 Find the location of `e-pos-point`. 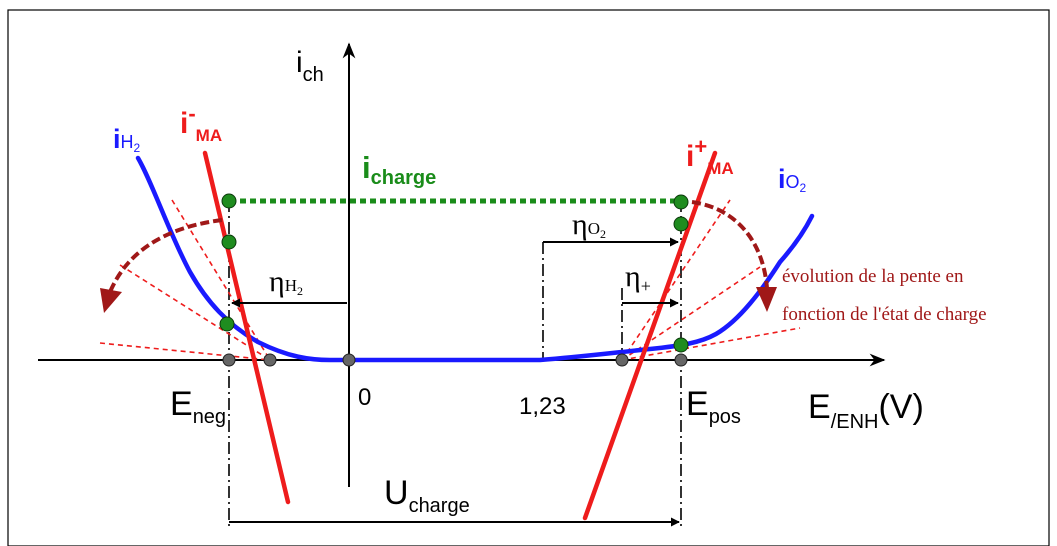

e-pos-point is located at coordinates (681, 360).